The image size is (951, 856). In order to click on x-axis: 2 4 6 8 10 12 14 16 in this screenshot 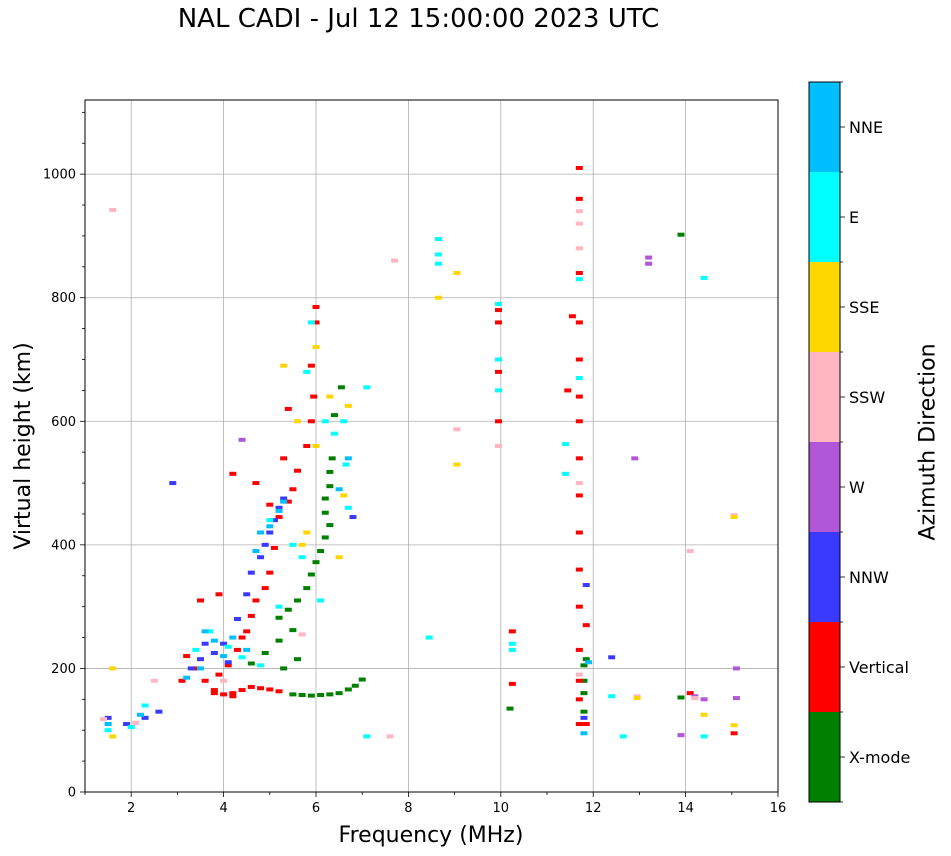, I will do `click(435, 804)`.